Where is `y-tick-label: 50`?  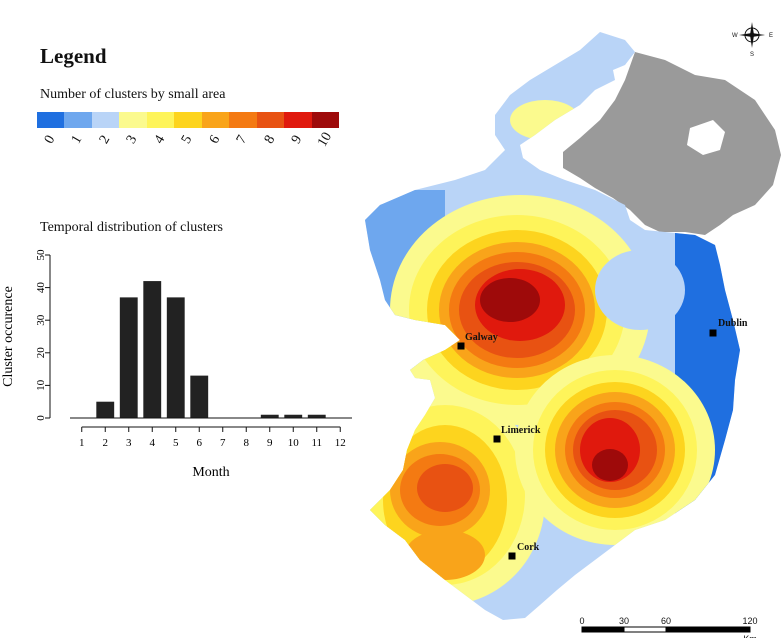 y-tick-label: 50 is located at coordinates (41, 255).